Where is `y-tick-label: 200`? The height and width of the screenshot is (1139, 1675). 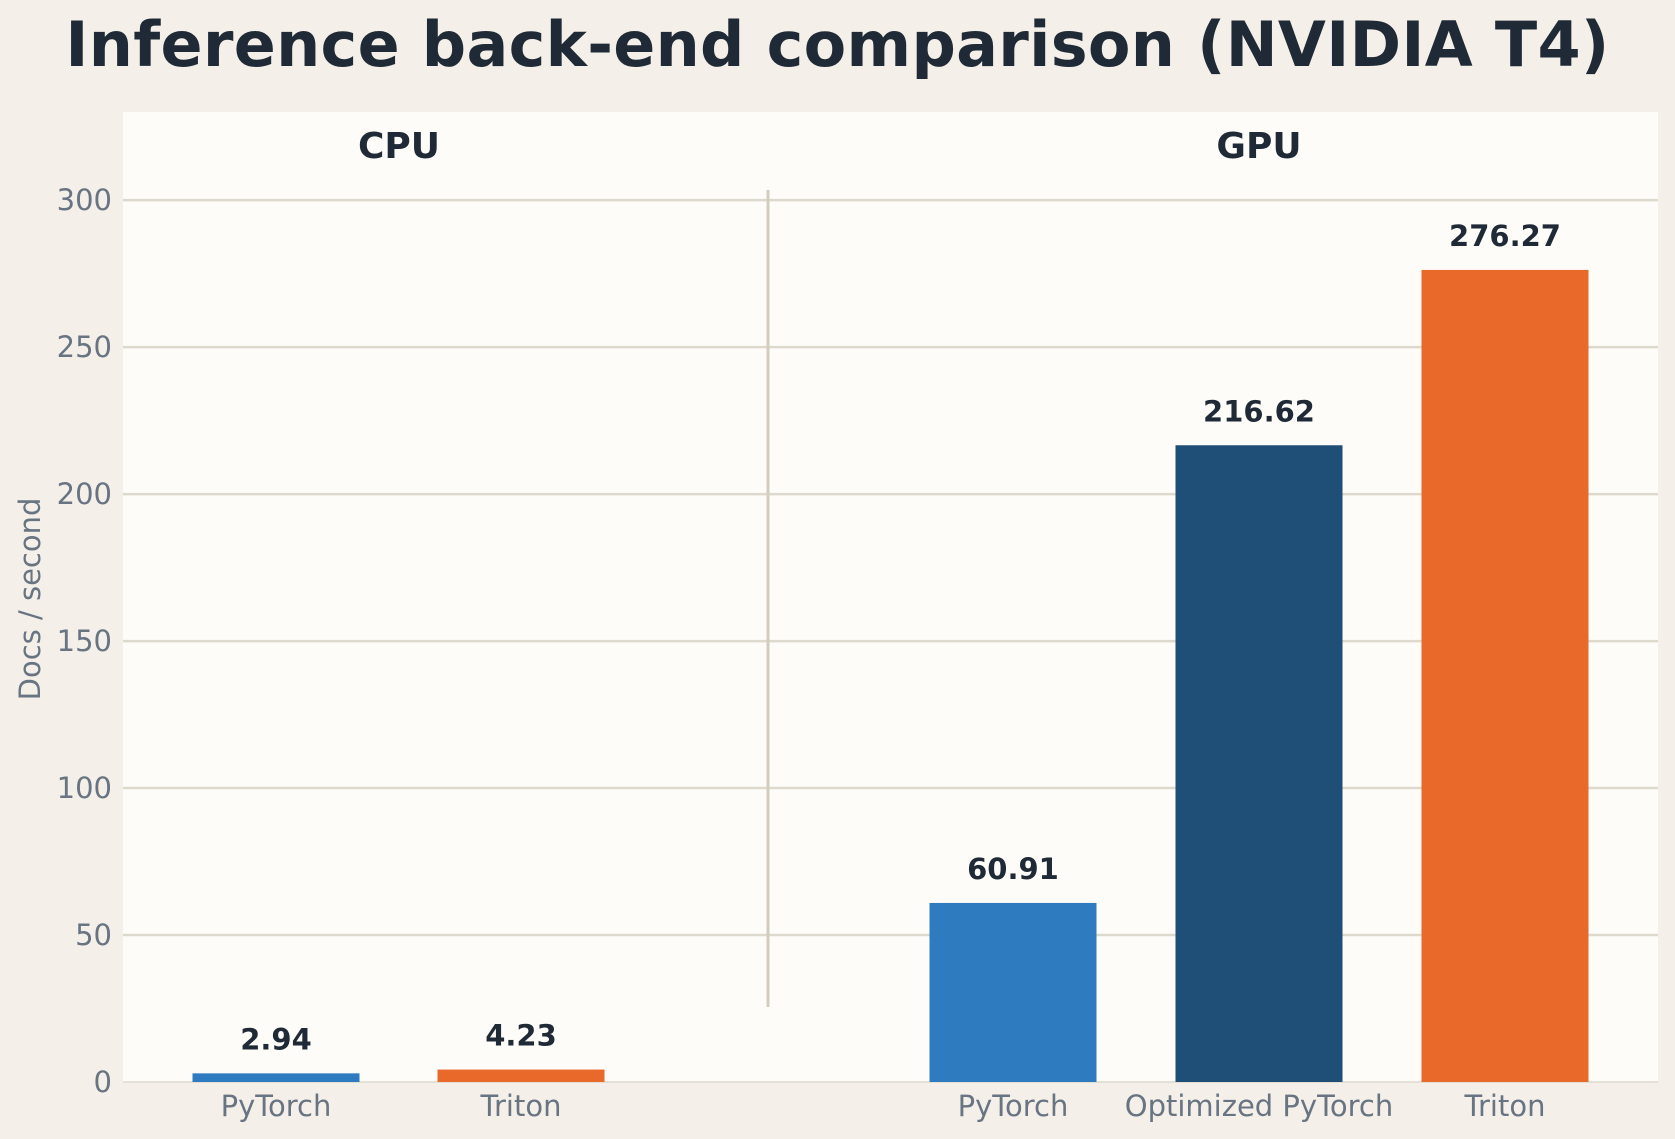
y-tick-label: 200 is located at coordinates (84, 494).